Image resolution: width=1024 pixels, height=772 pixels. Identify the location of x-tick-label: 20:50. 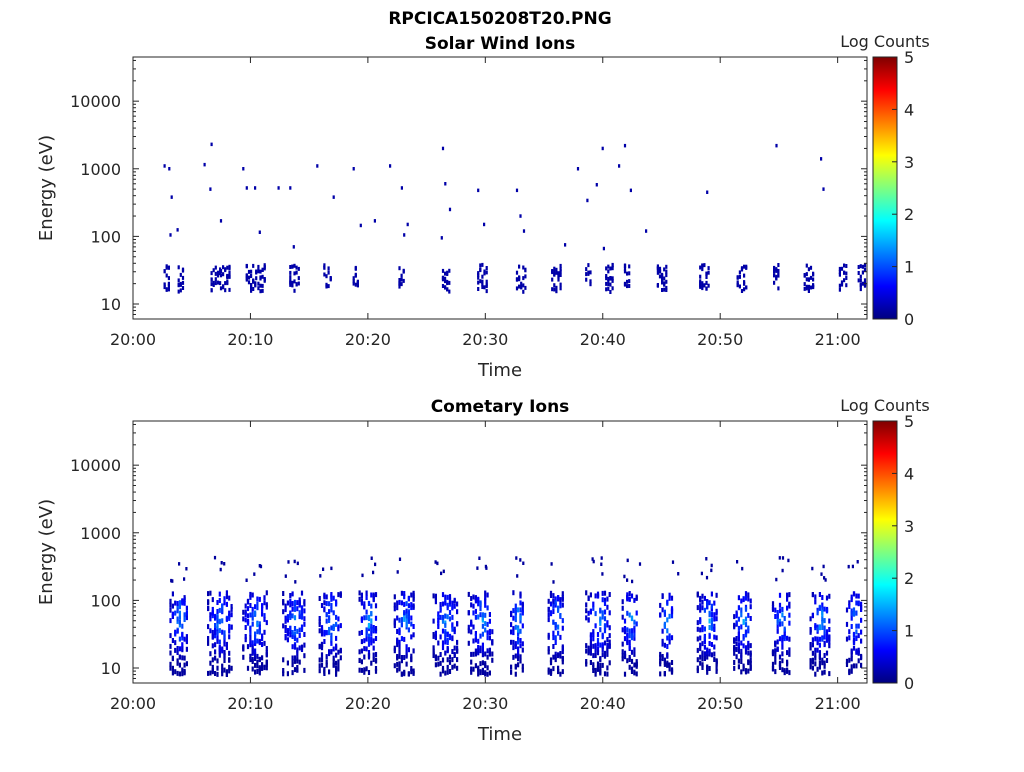
(720, 339).